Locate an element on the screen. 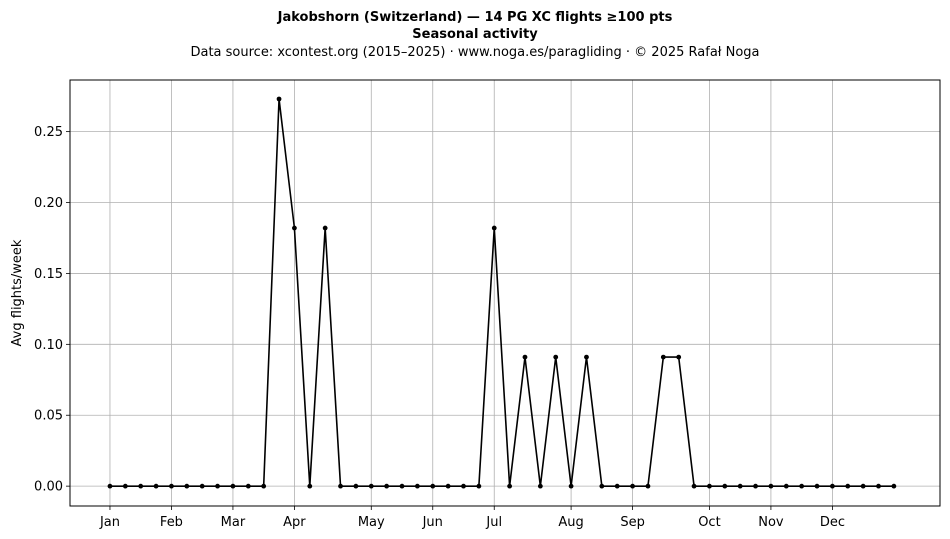 The height and width of the screenshot is (539, 950). chart-subtitle: Seasonal activity is located at coordinates (475, 34).